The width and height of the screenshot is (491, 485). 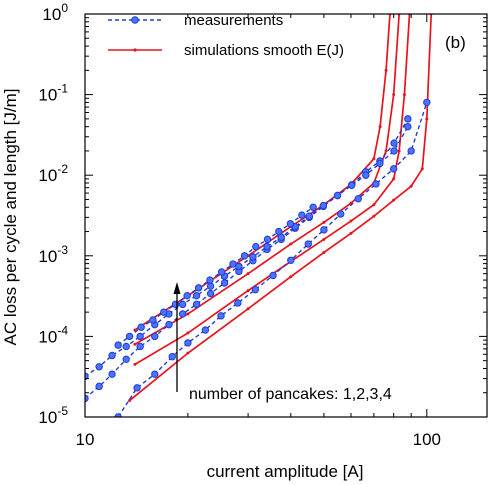 What do you see at coordinates (53, 415) in the screenshot?
I see `y-tick-label: 10⁻⁵` at bounding box center [53, 415].